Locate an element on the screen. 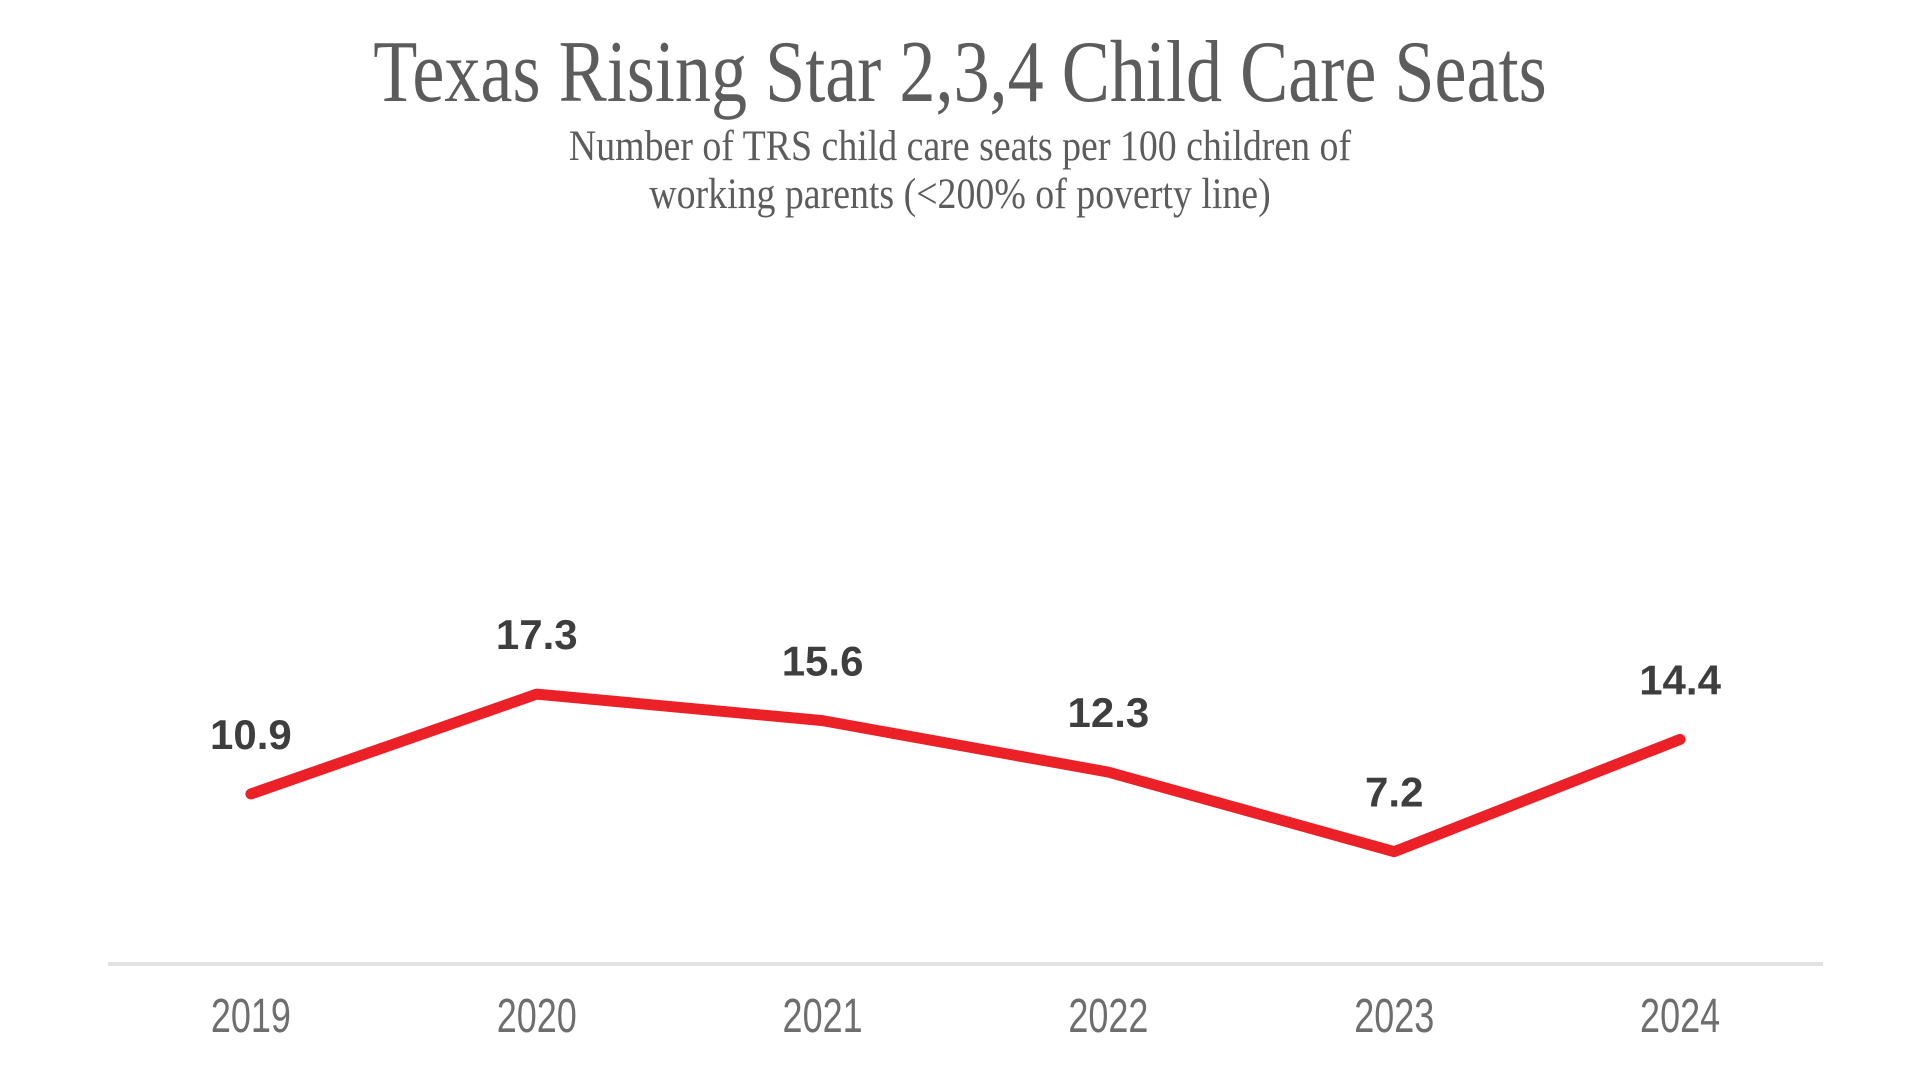  x-tick-label: 2020 is located at coordinates (537, 1015).